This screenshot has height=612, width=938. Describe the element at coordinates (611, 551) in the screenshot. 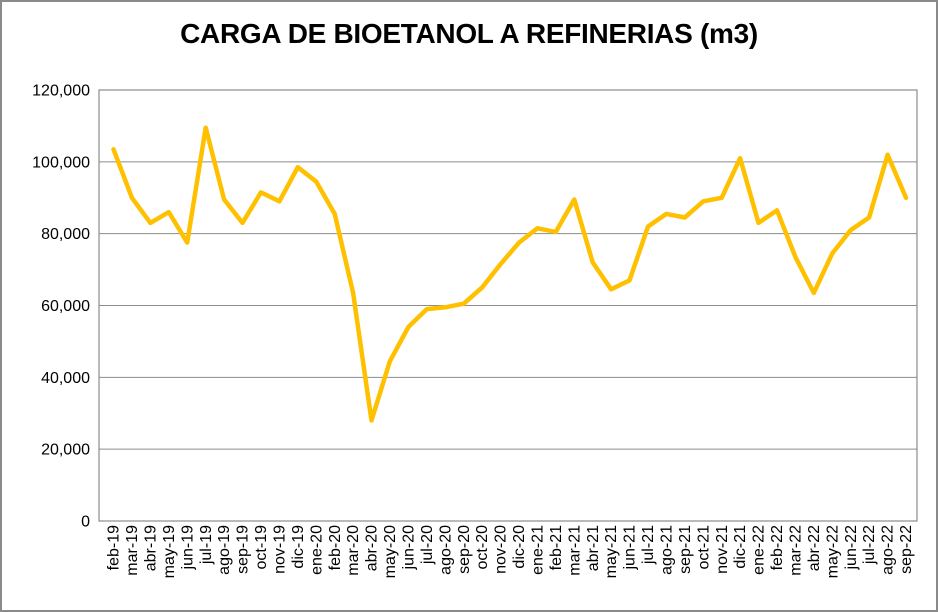

I see `x-axis-label: may-21` at that location.